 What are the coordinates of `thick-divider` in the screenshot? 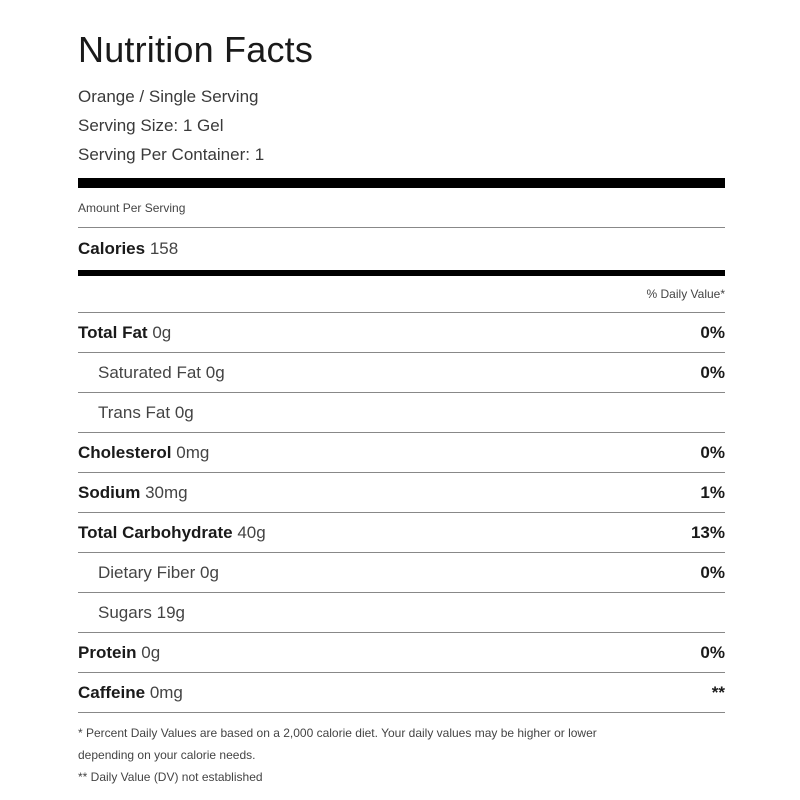 It's located at (401, 183).